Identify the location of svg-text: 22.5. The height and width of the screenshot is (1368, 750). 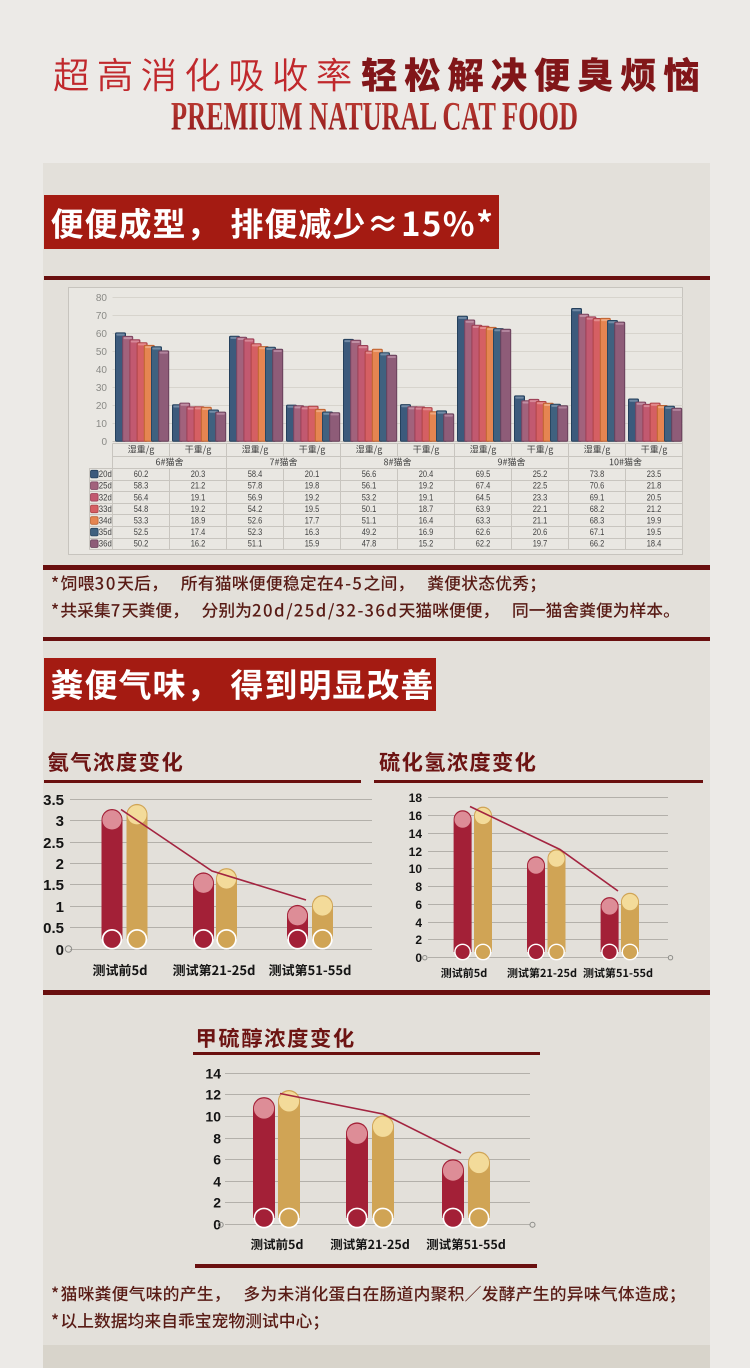
(540, 486).